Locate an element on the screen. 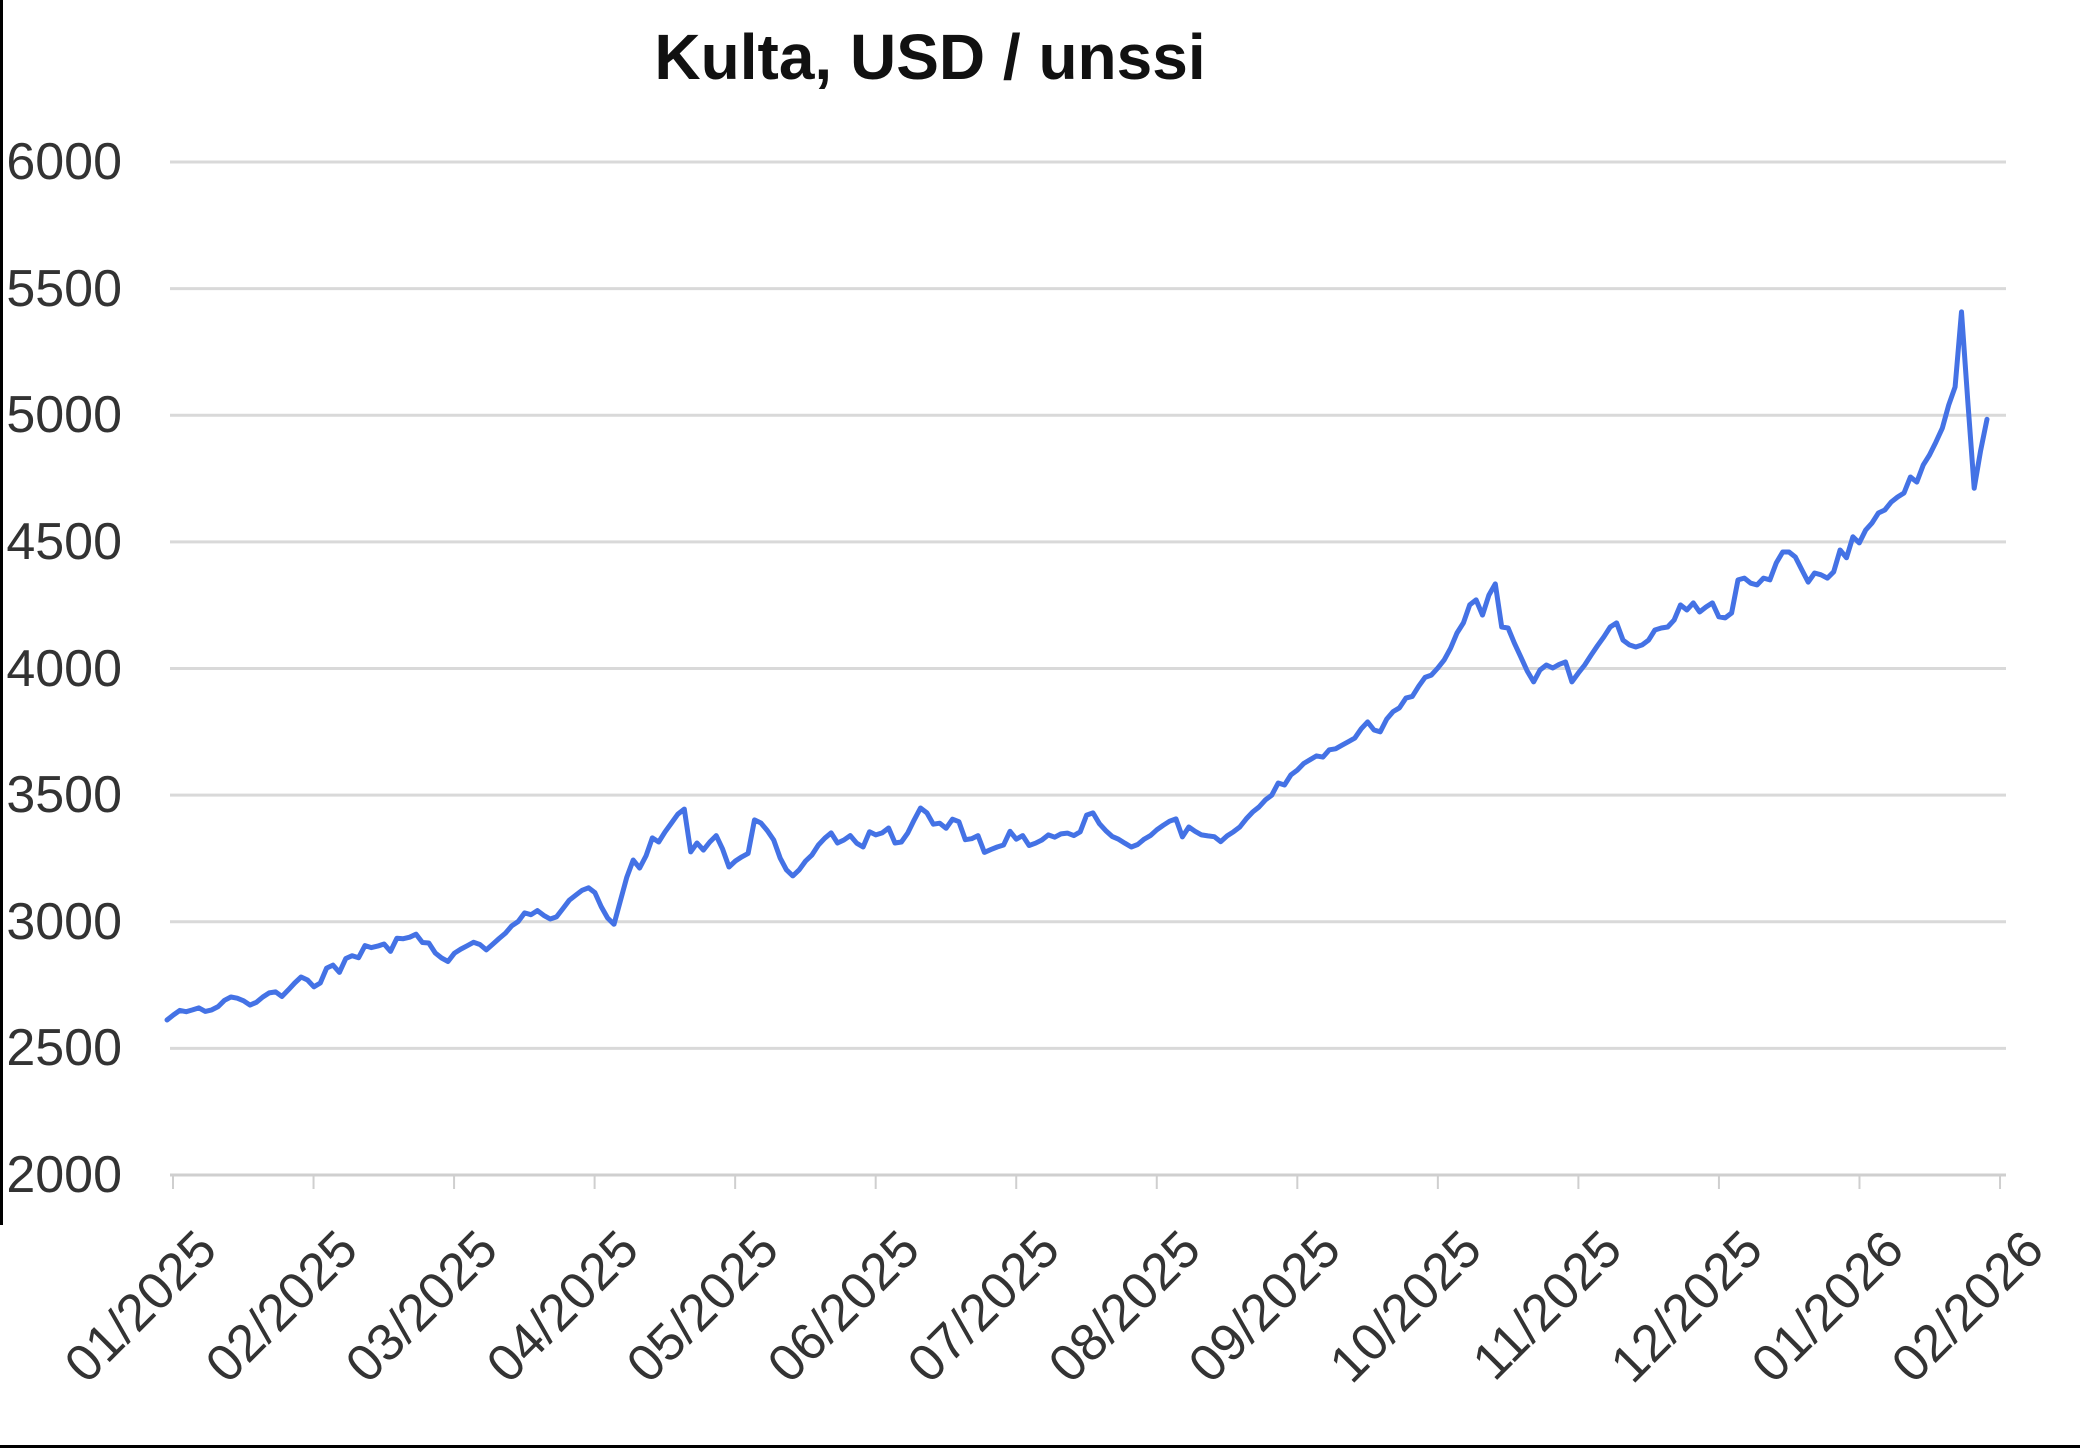  left-border is located at coordinates (1, 612).